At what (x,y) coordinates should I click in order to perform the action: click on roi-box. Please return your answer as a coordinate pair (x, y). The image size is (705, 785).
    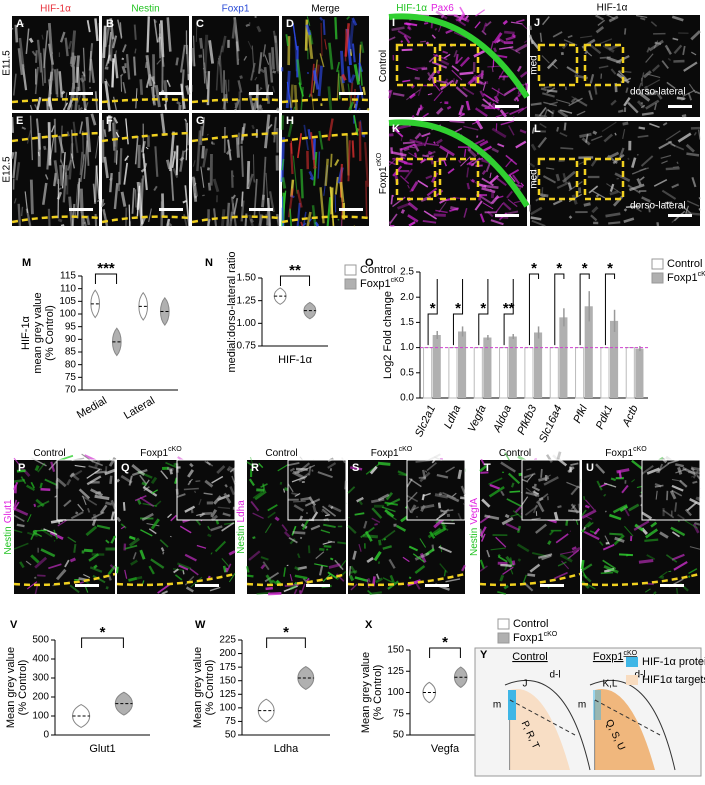
    Looking at the image, I should click on (459, 65).